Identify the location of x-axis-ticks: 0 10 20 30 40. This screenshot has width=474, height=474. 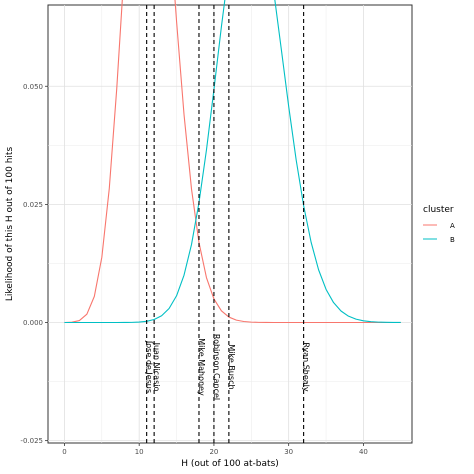
(215, 449).